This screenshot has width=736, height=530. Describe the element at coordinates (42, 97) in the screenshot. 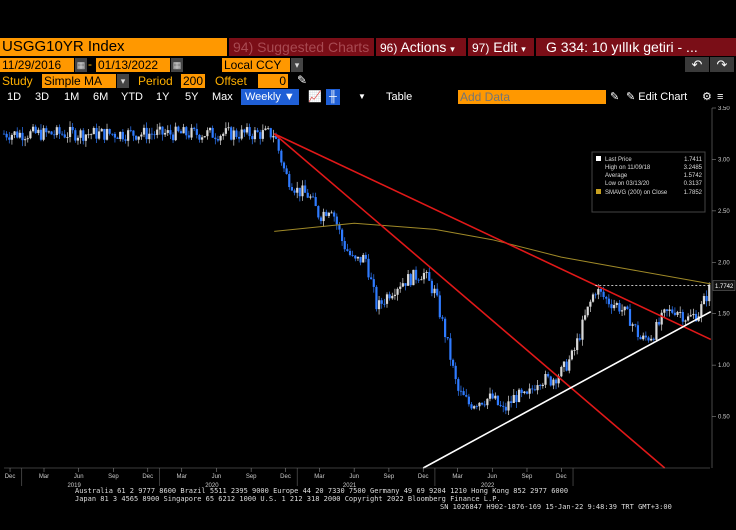

I see `tab-3d: 3D` at that location.